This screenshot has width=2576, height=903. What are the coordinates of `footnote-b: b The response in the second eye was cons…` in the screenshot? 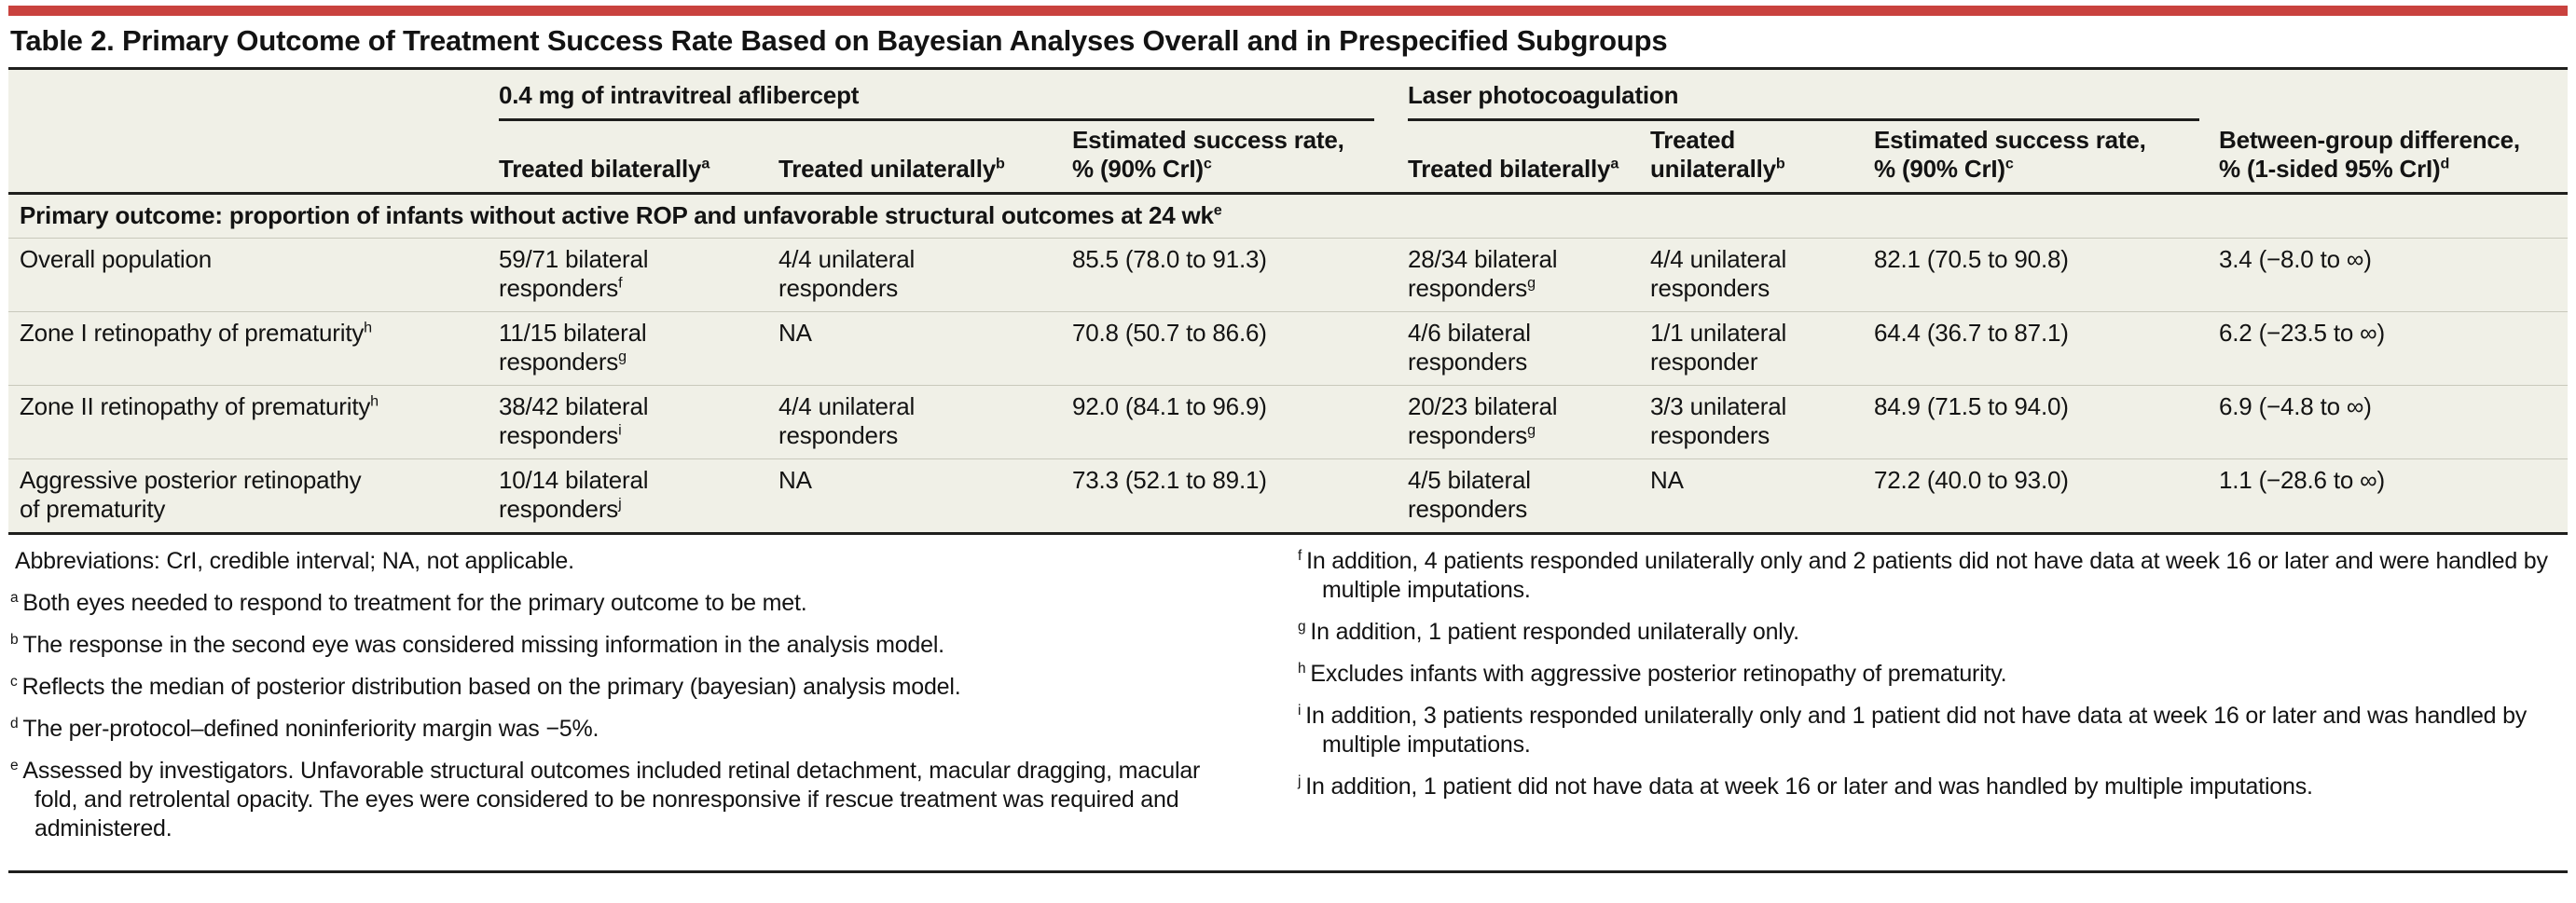 It's located at (628, 646).